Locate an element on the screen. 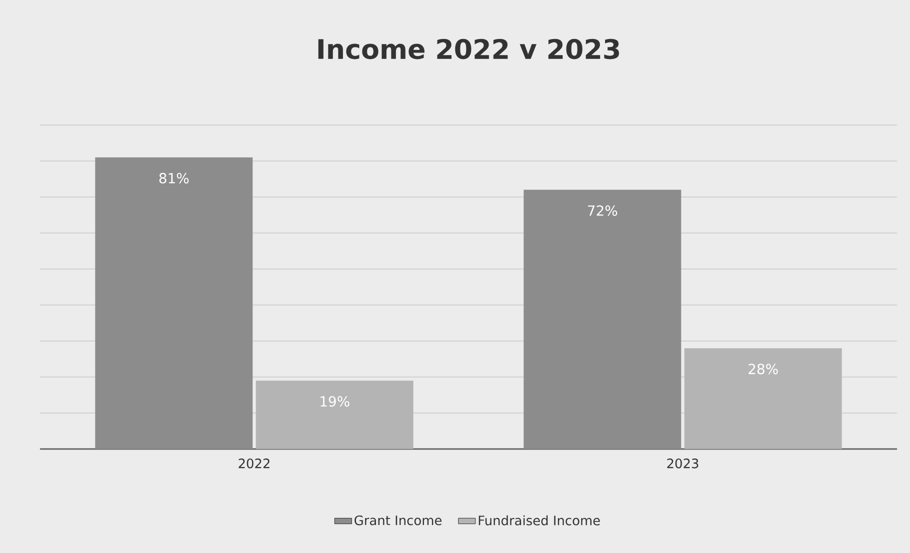 The width and height of the screenshot is (910, 553). x-tick-label: 2022 is located at coordinates (254, 463).